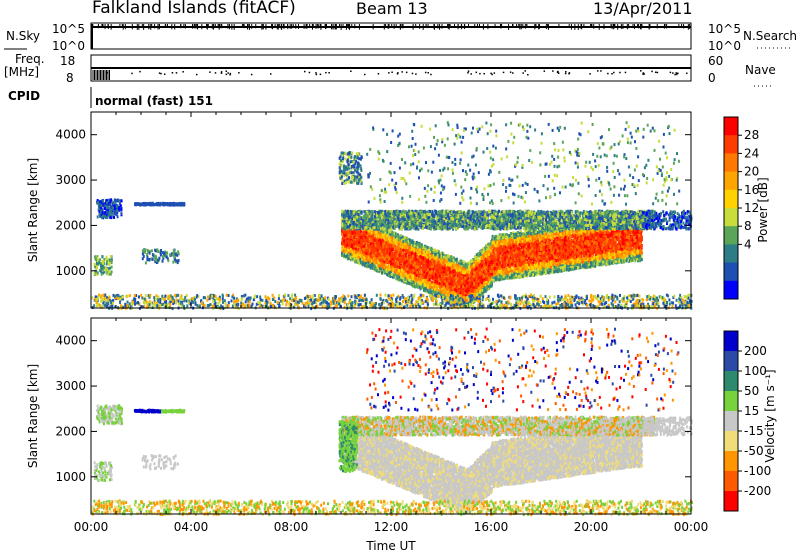  What do you see at coordinates (154, 101) in the screenshot?
I see `cpid-value: normal (fast) 151` at bounding box center [154, 101].